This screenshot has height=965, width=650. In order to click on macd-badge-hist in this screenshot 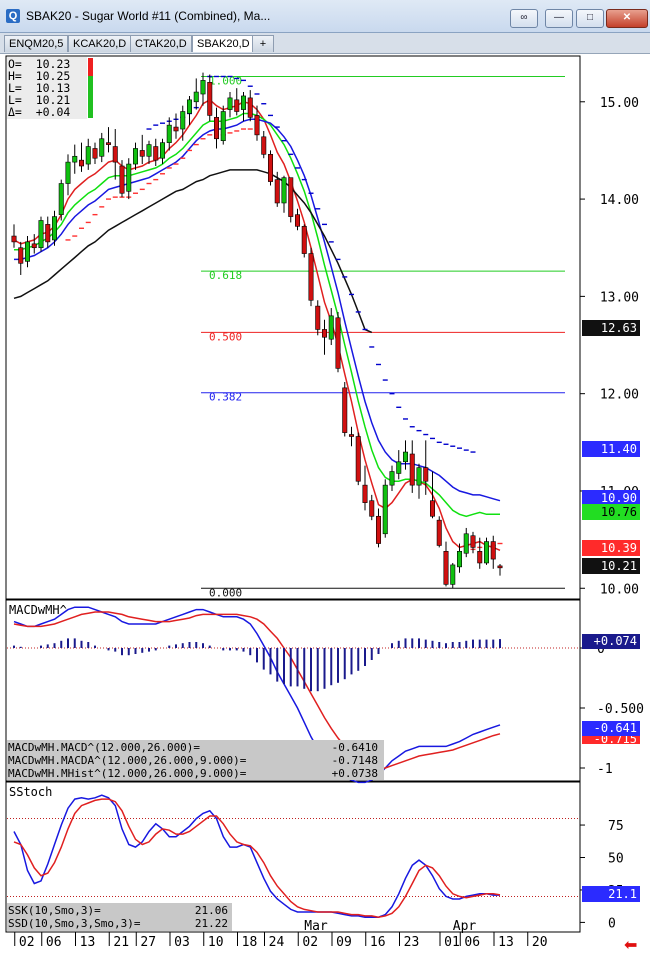, I will do `click(611, 641)`.